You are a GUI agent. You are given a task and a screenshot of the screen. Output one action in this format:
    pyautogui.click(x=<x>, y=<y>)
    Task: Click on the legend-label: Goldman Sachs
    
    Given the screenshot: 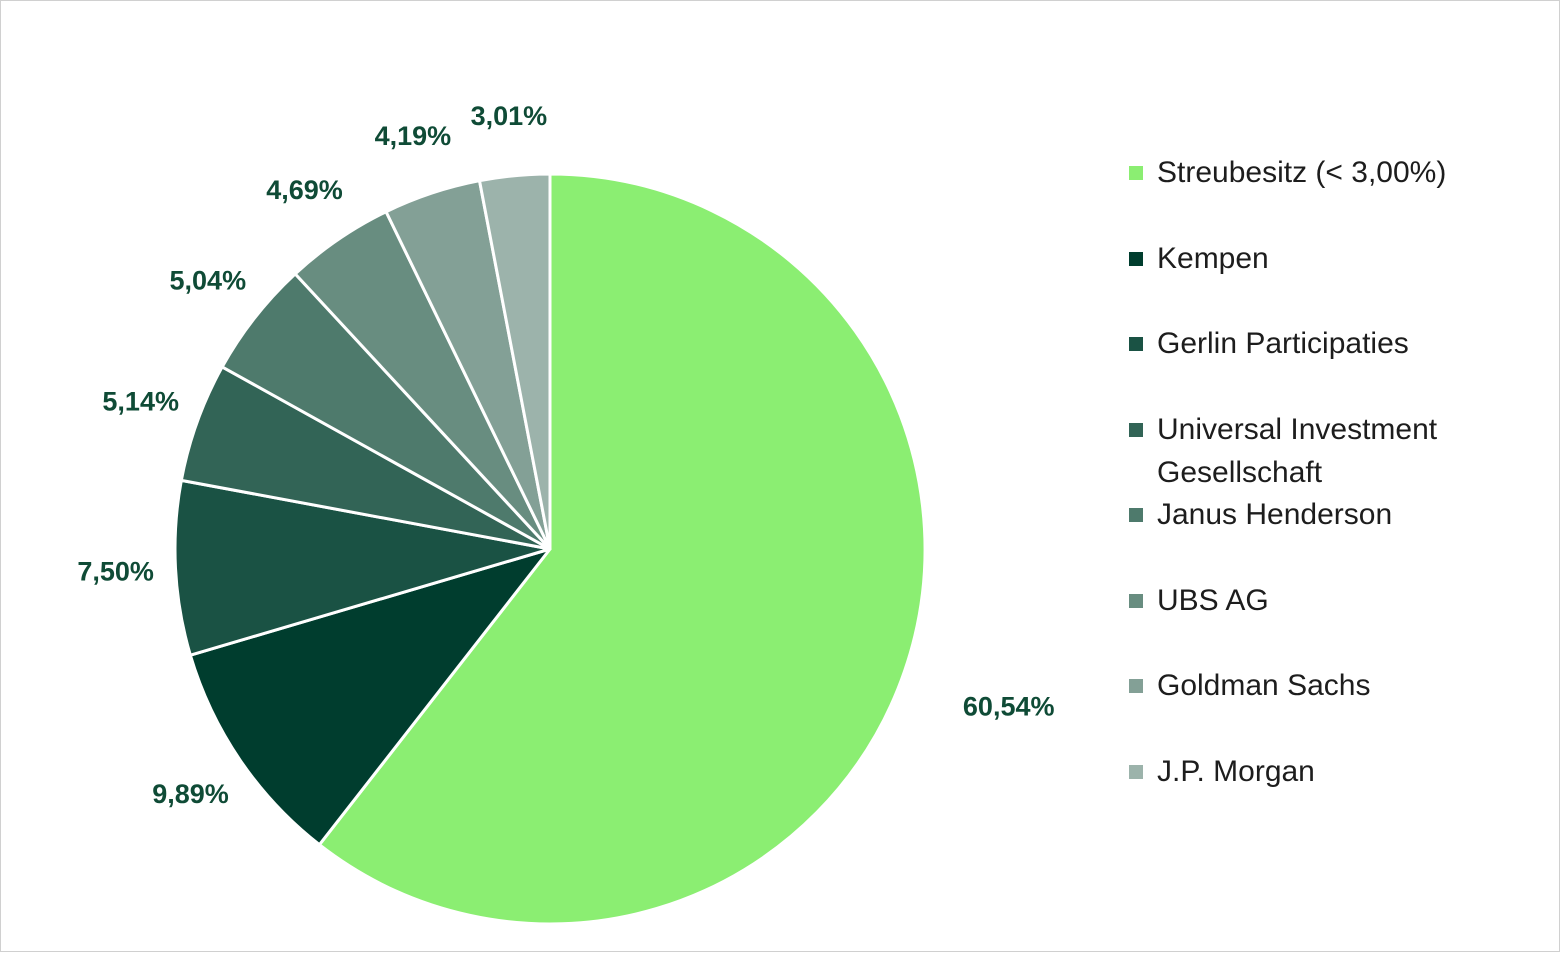 What is the action you would take?
    pyautogui.click(x=1264, y=685)
    